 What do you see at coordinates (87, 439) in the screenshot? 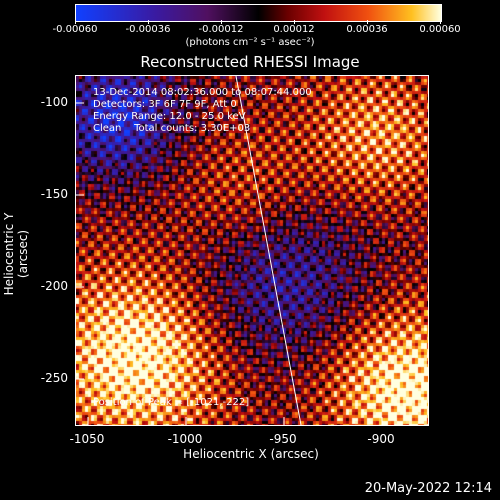
I see `x-tick-label: -1050` at bounding box center [87, 439].